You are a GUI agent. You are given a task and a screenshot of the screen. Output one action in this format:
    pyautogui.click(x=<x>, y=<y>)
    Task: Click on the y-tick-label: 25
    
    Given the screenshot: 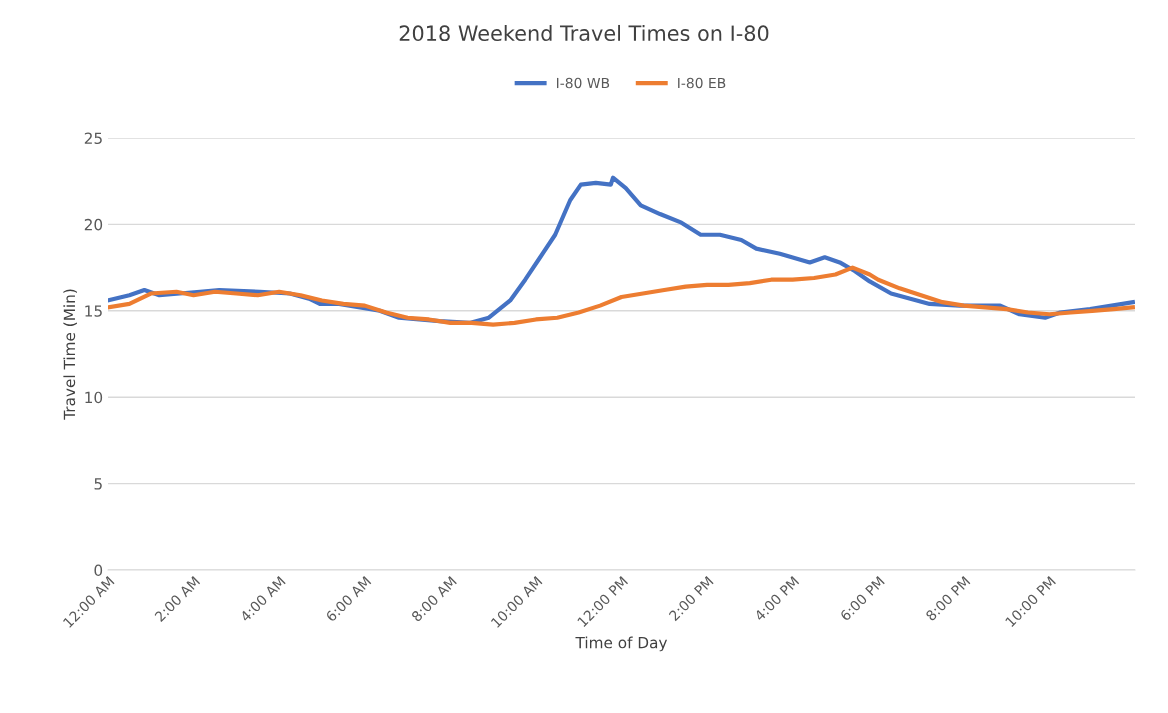 What is the action you would take?
    pyautogui.click(x=93, y=138)
    